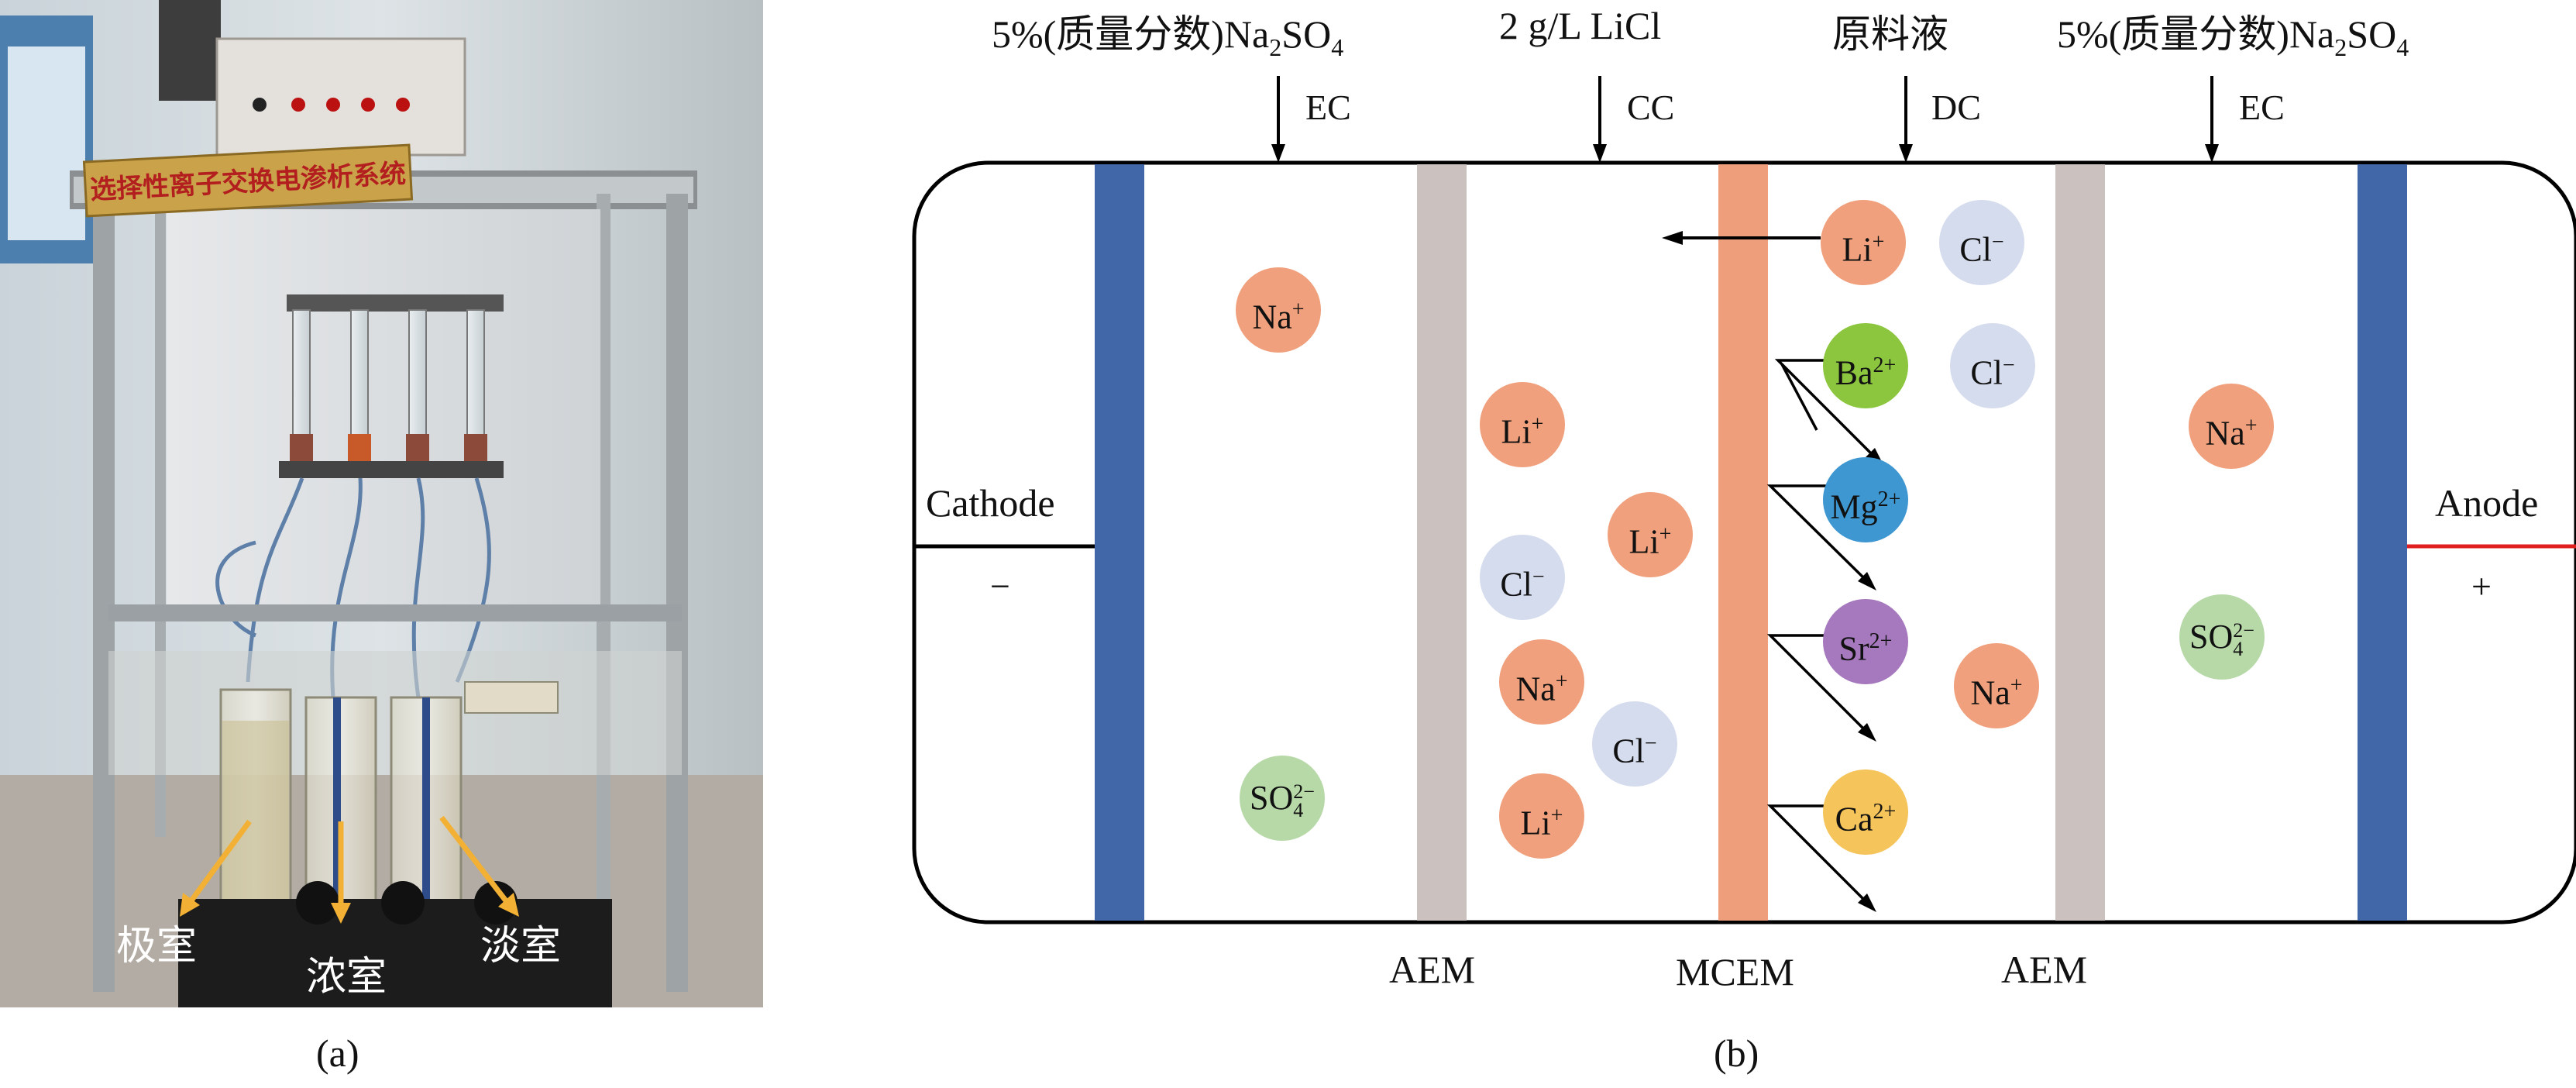 The height and width of the screenshot is (1088, 2576). What do you see at coordinates (157, 946) in the screenshot?
I see `chamber-label-electrode: 极室` at bounding box center [157, 946].